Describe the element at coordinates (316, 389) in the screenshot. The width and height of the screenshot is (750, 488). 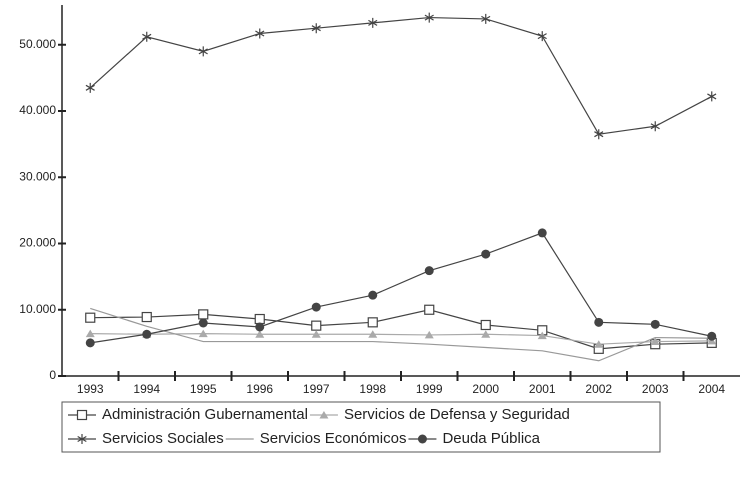
I see `x-tick-label: 1997` at that location.